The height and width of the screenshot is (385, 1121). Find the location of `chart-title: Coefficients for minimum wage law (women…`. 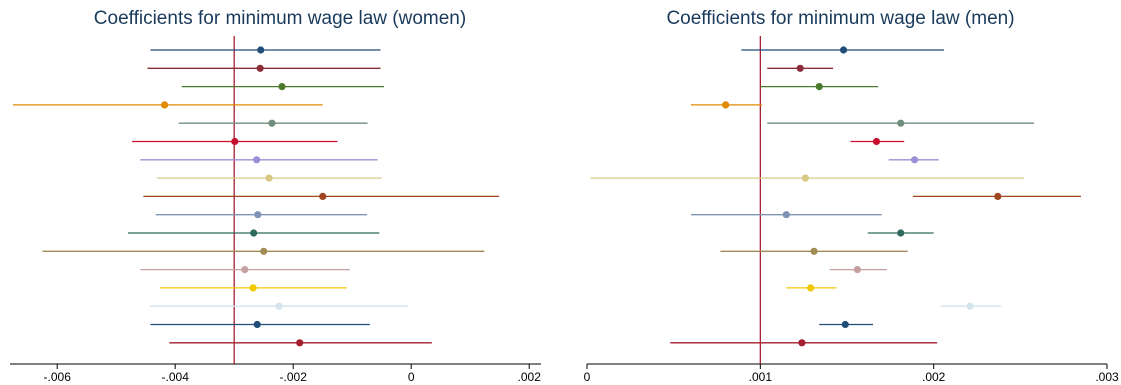

chart-title: Coefficients for minimum wage law (women… is located at coordinates (280, 18).